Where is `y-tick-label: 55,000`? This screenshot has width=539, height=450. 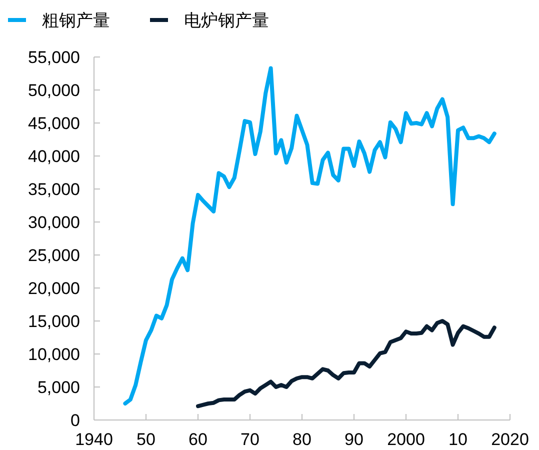
y-tick-label: 55,000 is located at coordinates (54, 57).